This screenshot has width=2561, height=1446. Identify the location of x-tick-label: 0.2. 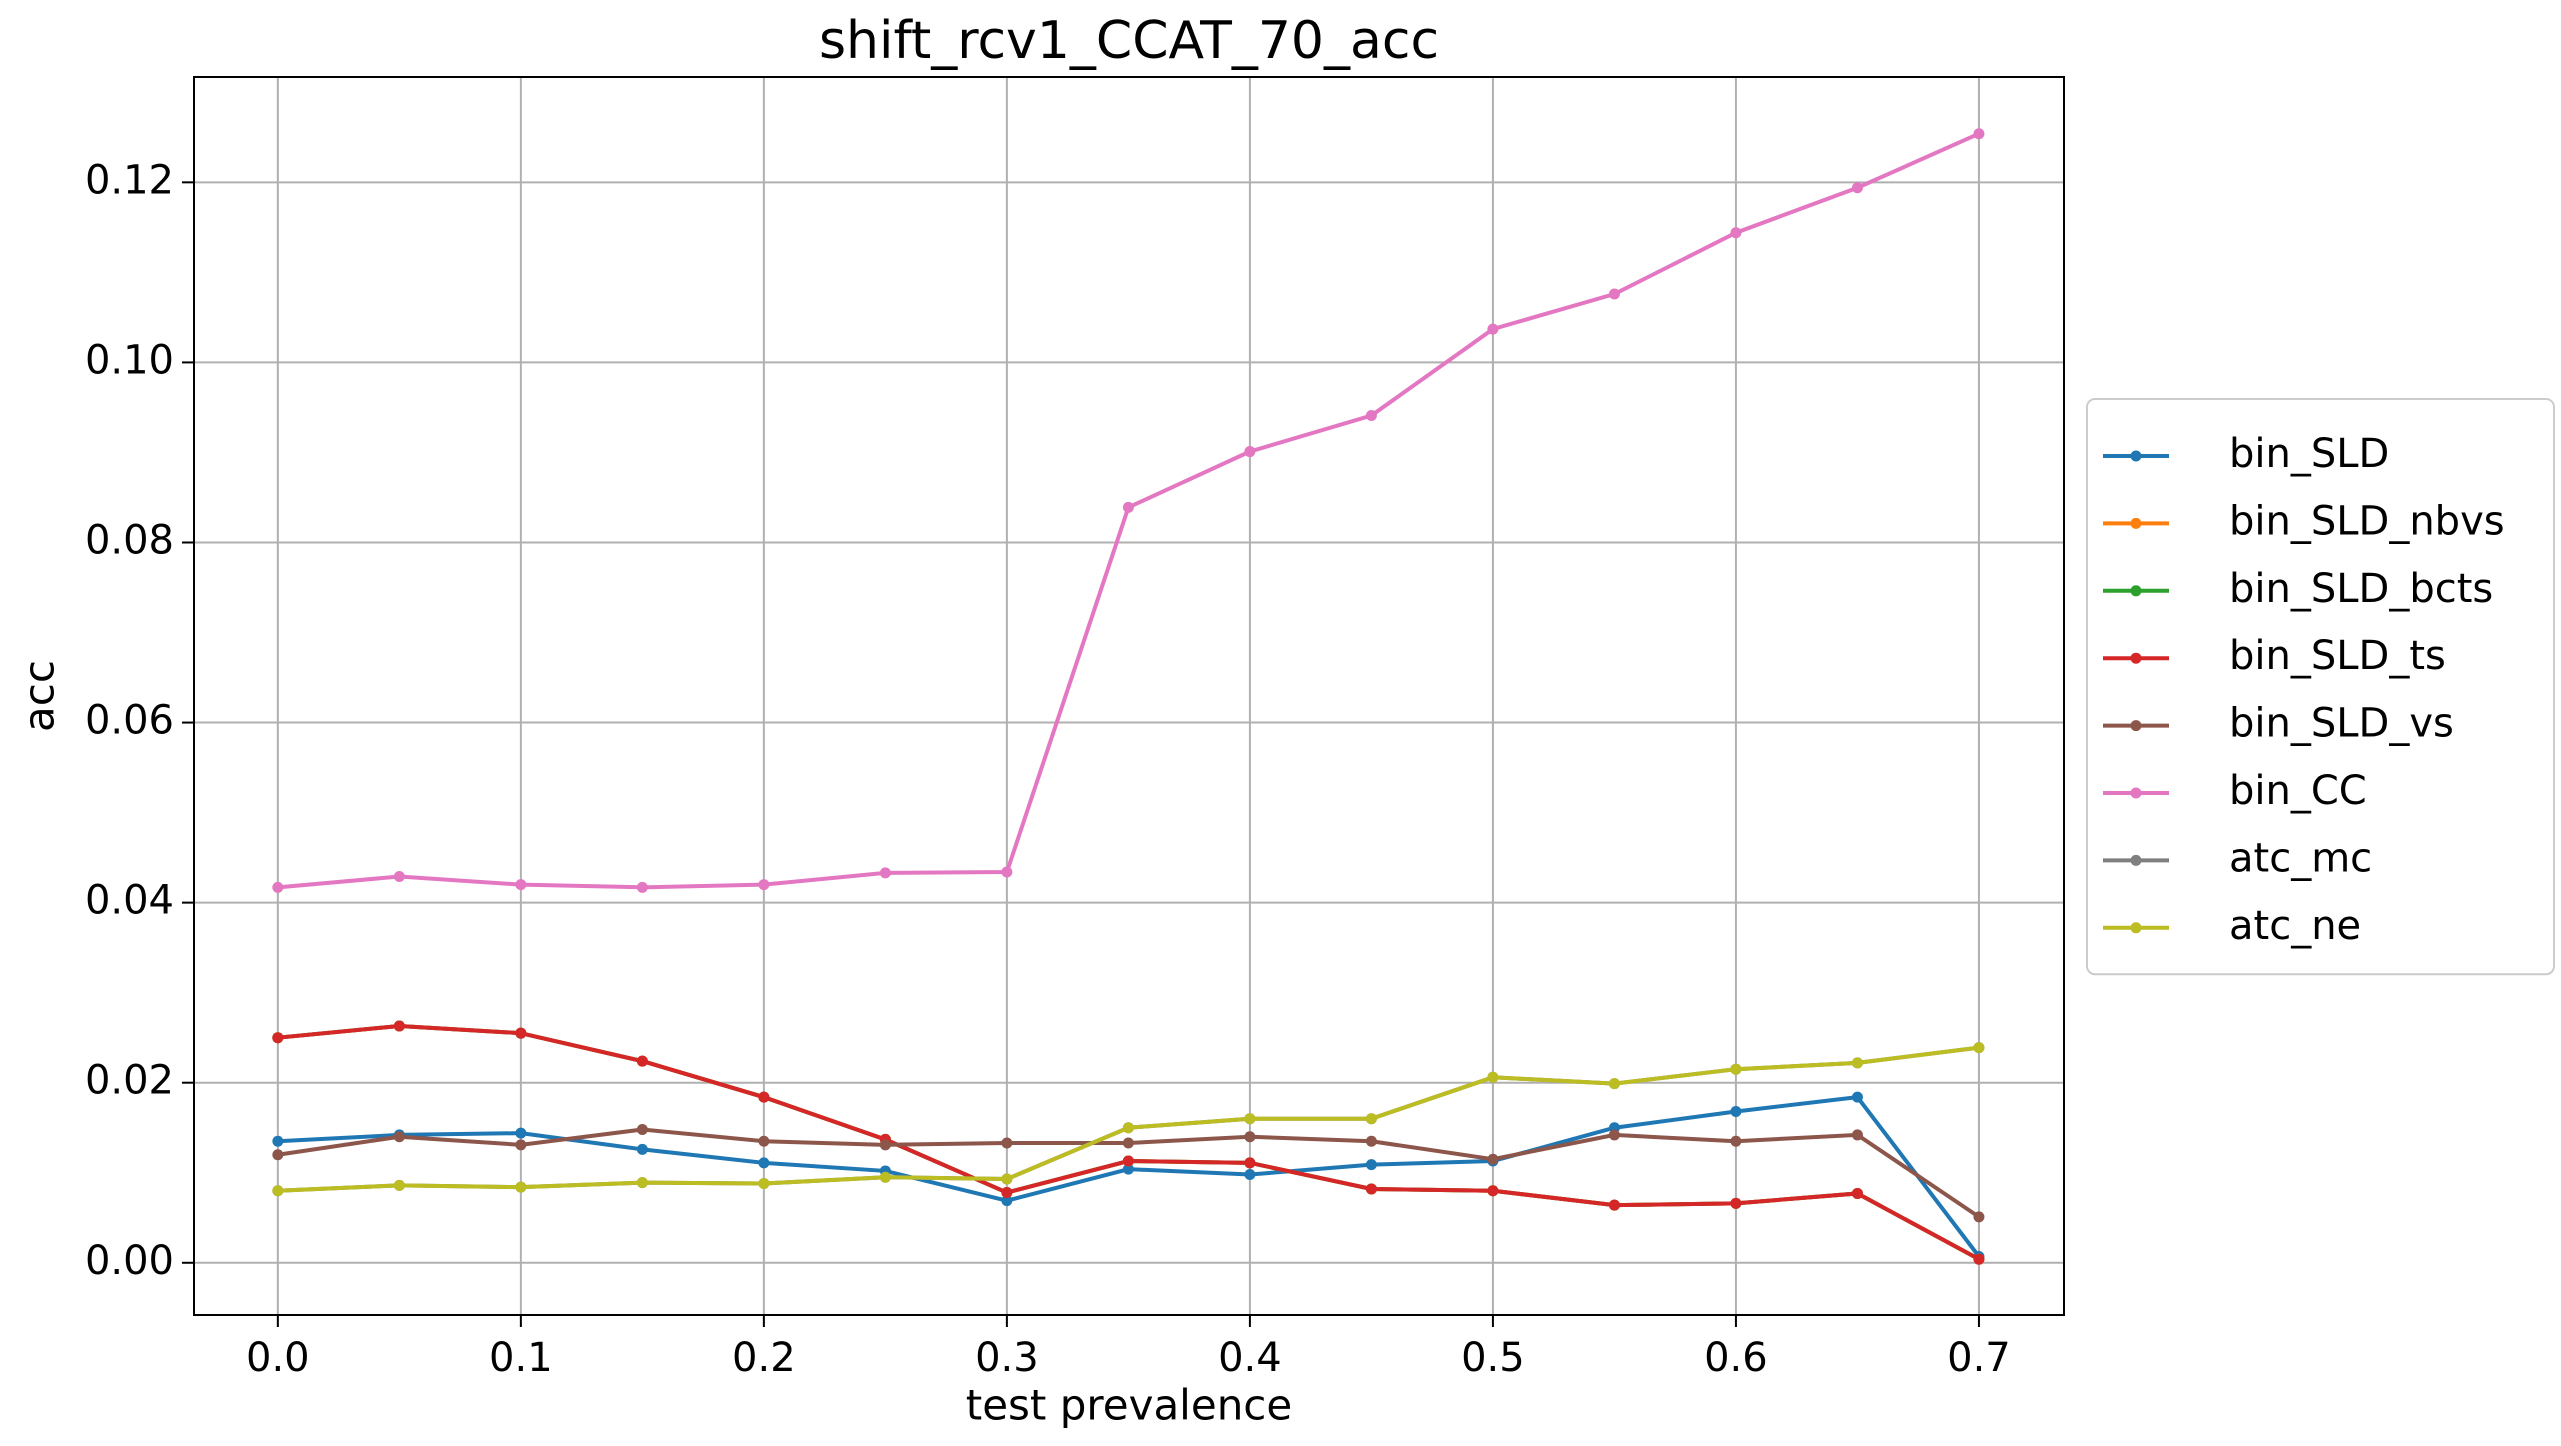
(764, 1358).